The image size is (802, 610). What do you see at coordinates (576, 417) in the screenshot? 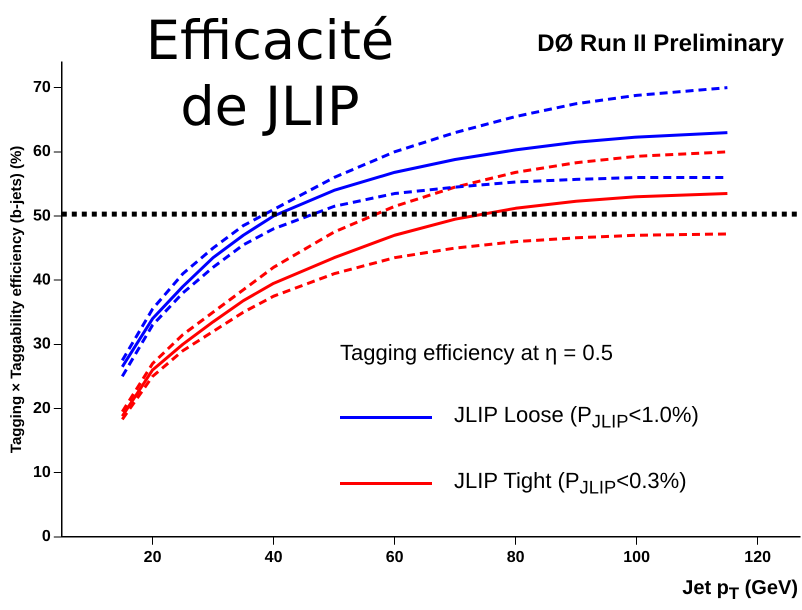
I see `legend-label: JLIP Loose (P$_{JLIP}$<1.0%)` at bounding box center [576, 417].